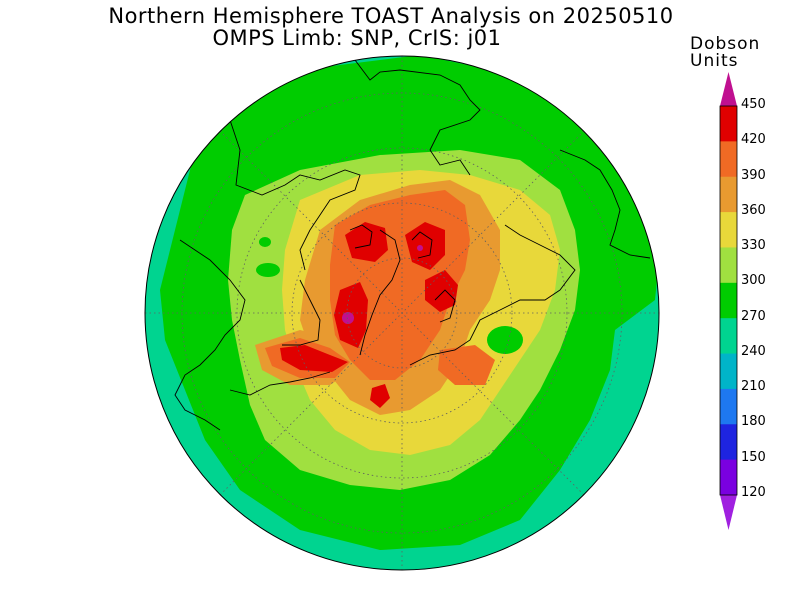  I want to click on colorbar-tick-label: 240, so click(753, 351).